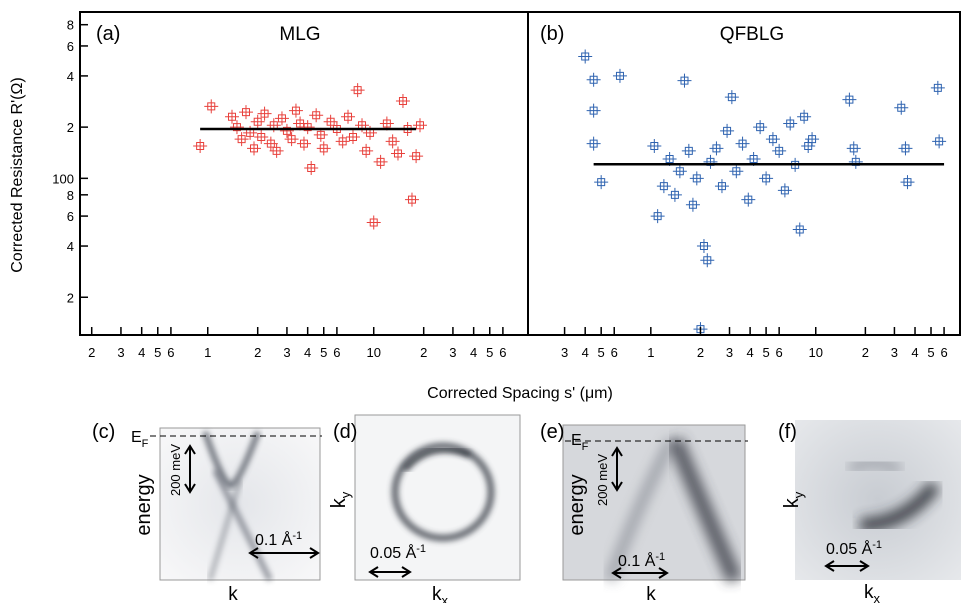 The image size is (961, 603). What do you see at coordinates (792, 502) in the screenshot?
I see `ky-main: k` at bounding box center [792, 502].